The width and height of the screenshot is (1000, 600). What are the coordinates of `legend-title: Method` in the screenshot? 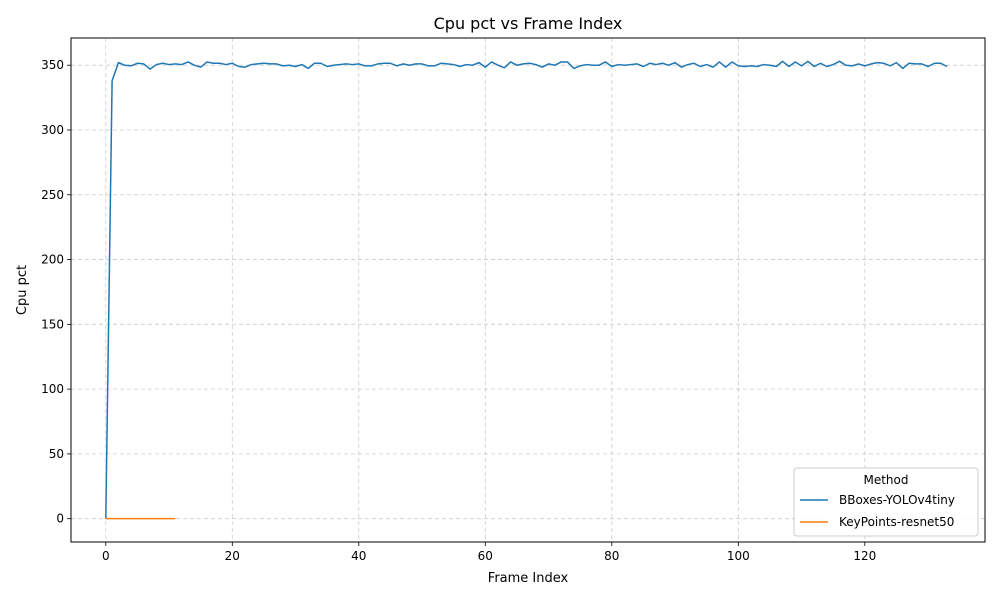 It's located at (885, 480).